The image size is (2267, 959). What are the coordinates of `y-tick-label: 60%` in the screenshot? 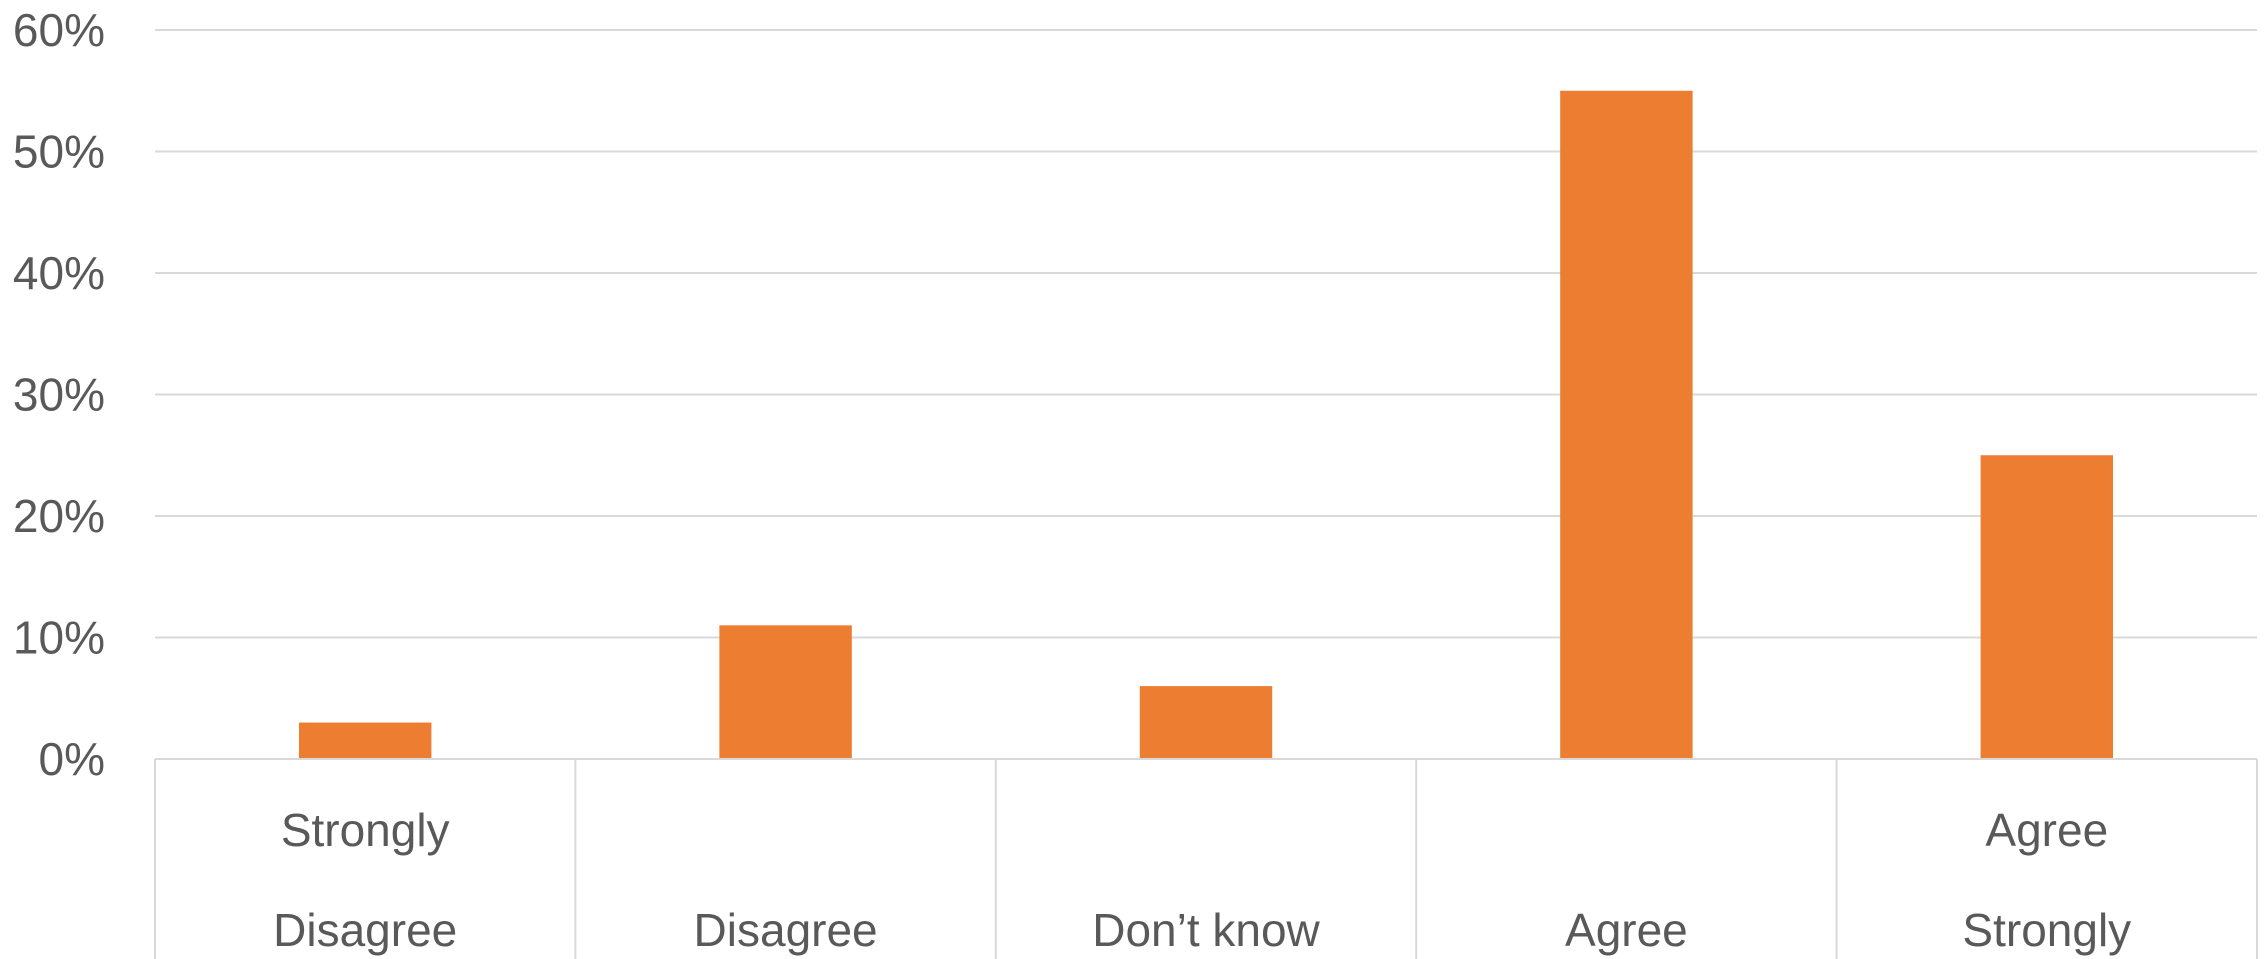 It's located at (59, 30).